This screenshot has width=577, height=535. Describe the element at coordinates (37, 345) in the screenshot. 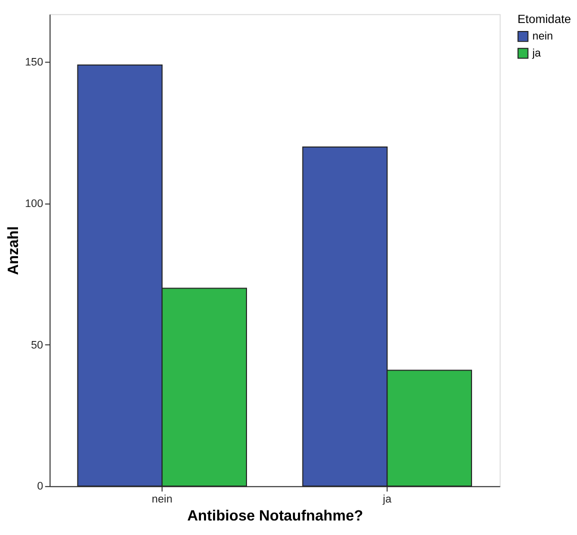

I see `y-tick-label: 50` at that location.